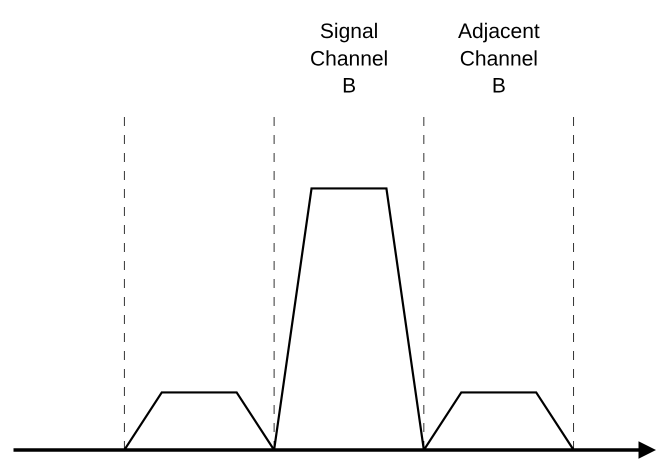  Describe the element at coordinates (499, 59) in the screenshot. I see `text: Adjacent Channel B` at that location.